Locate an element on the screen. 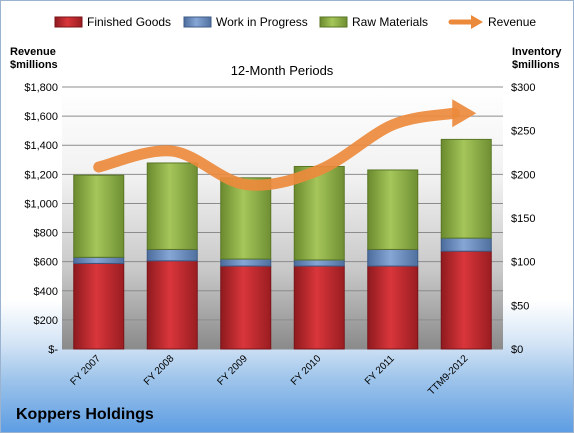 Image resolution: width=574 pixels, height=433 pixels. y-right-tick-label: $100 is located at coordinates (523, 263).